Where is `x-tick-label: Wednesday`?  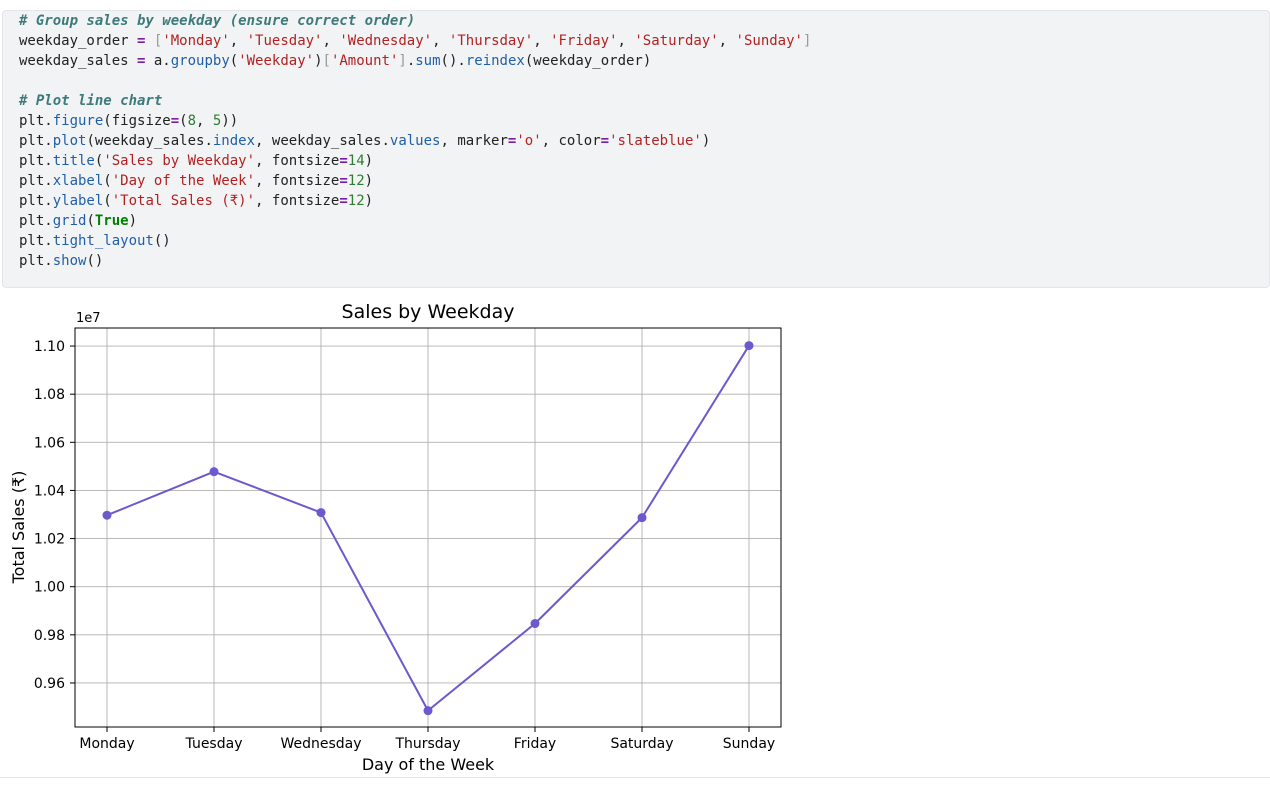 x-tick-label: Wednesday is located at coordinates (320, 744).